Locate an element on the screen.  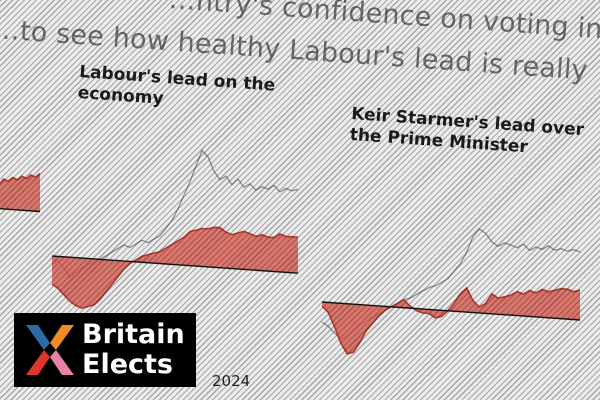
britain-elects-logo: Britain Elects is located at coordinates (105, 350).